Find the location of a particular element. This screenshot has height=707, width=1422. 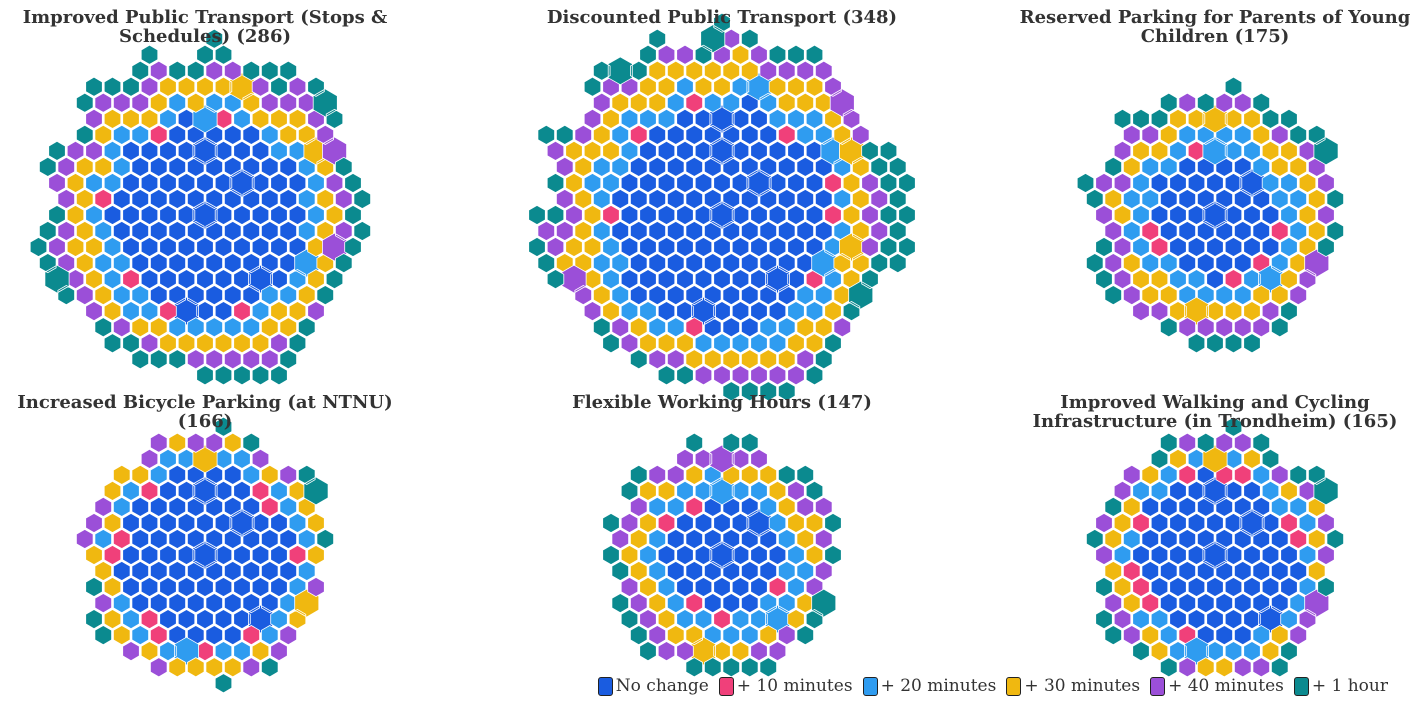

chart-title: Discounted Public Transport (348) is located at coordinates (722, 17).